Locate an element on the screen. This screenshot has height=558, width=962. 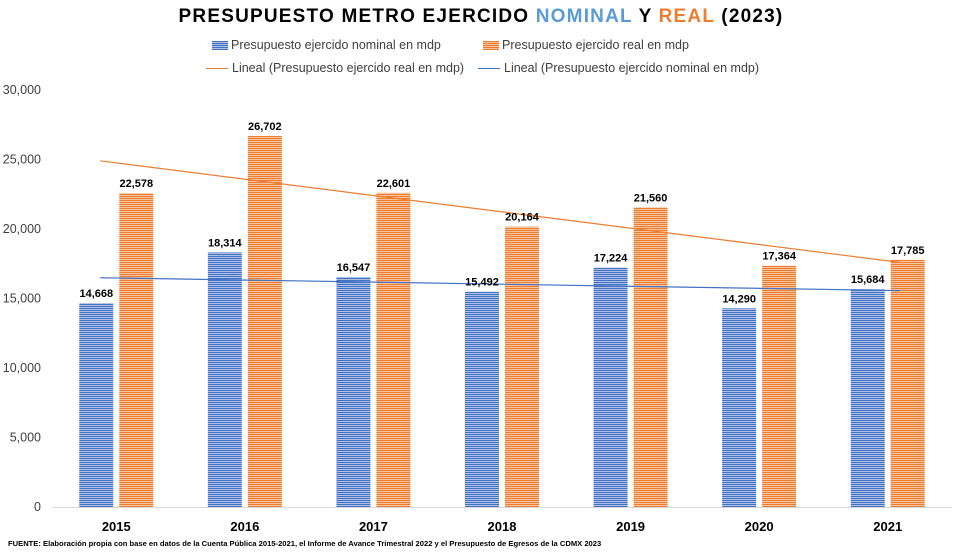
bar-real-2017 is located at coordinates (393, 349).